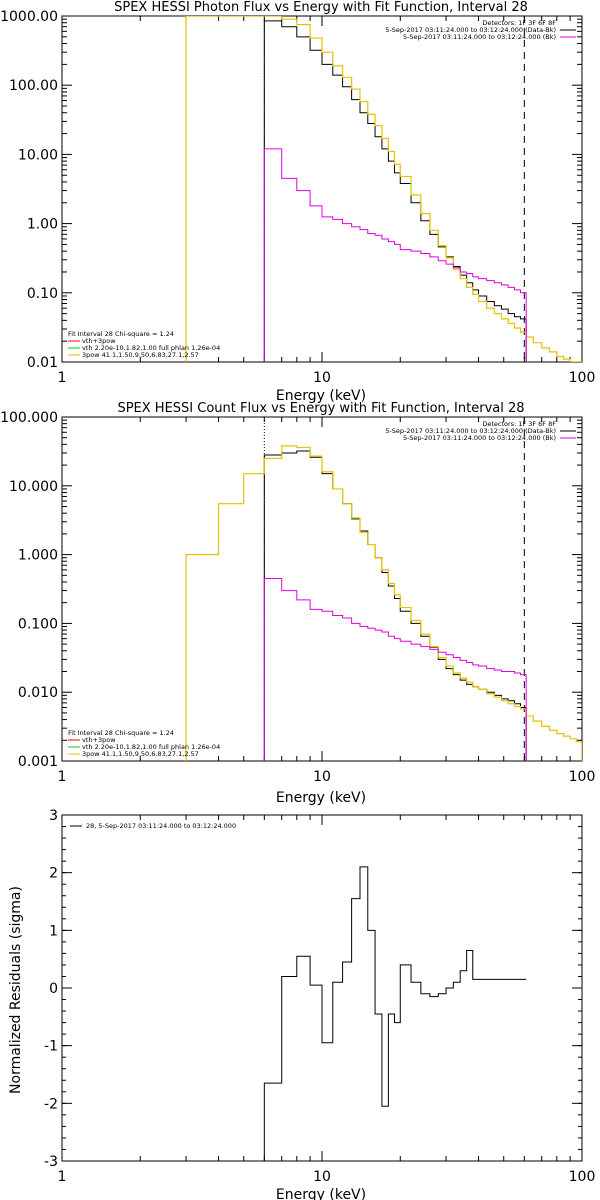  Describe the element at coordinates (582, 378) in the screenshot. I see `panel1-x-tick-label: 100` at that location.